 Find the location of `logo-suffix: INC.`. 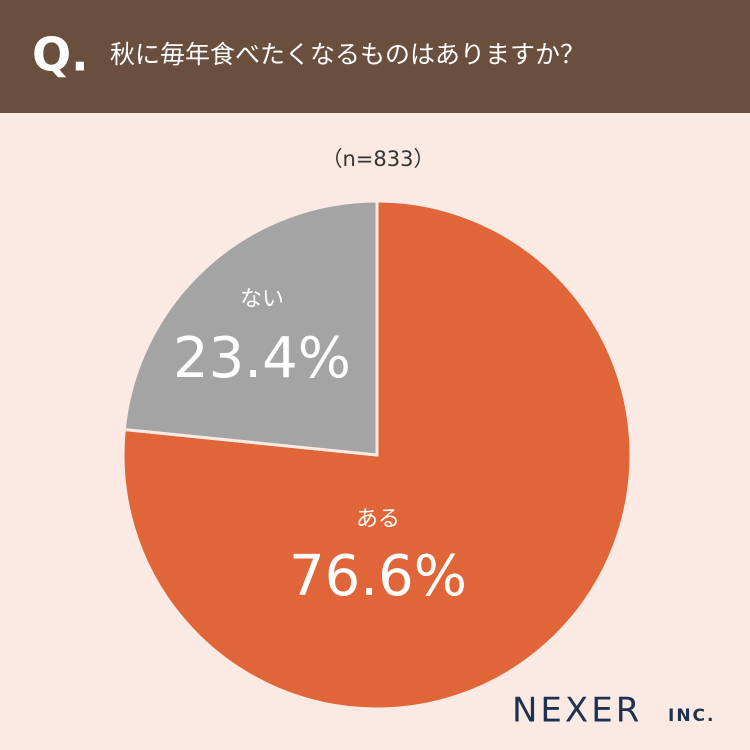

logo-suffix: INC. is located at coordinates (692, 716).